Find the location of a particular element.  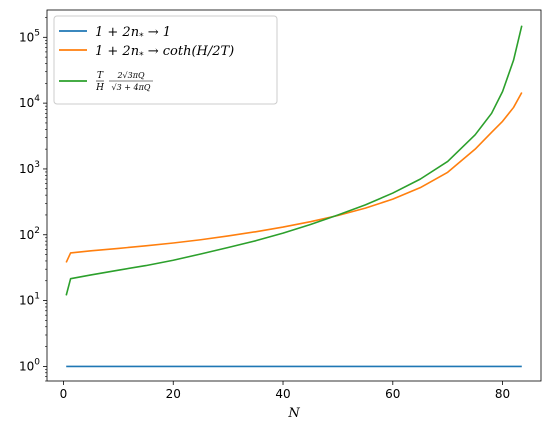

legend-fraction-part: T is located at coordinates (100, 76).